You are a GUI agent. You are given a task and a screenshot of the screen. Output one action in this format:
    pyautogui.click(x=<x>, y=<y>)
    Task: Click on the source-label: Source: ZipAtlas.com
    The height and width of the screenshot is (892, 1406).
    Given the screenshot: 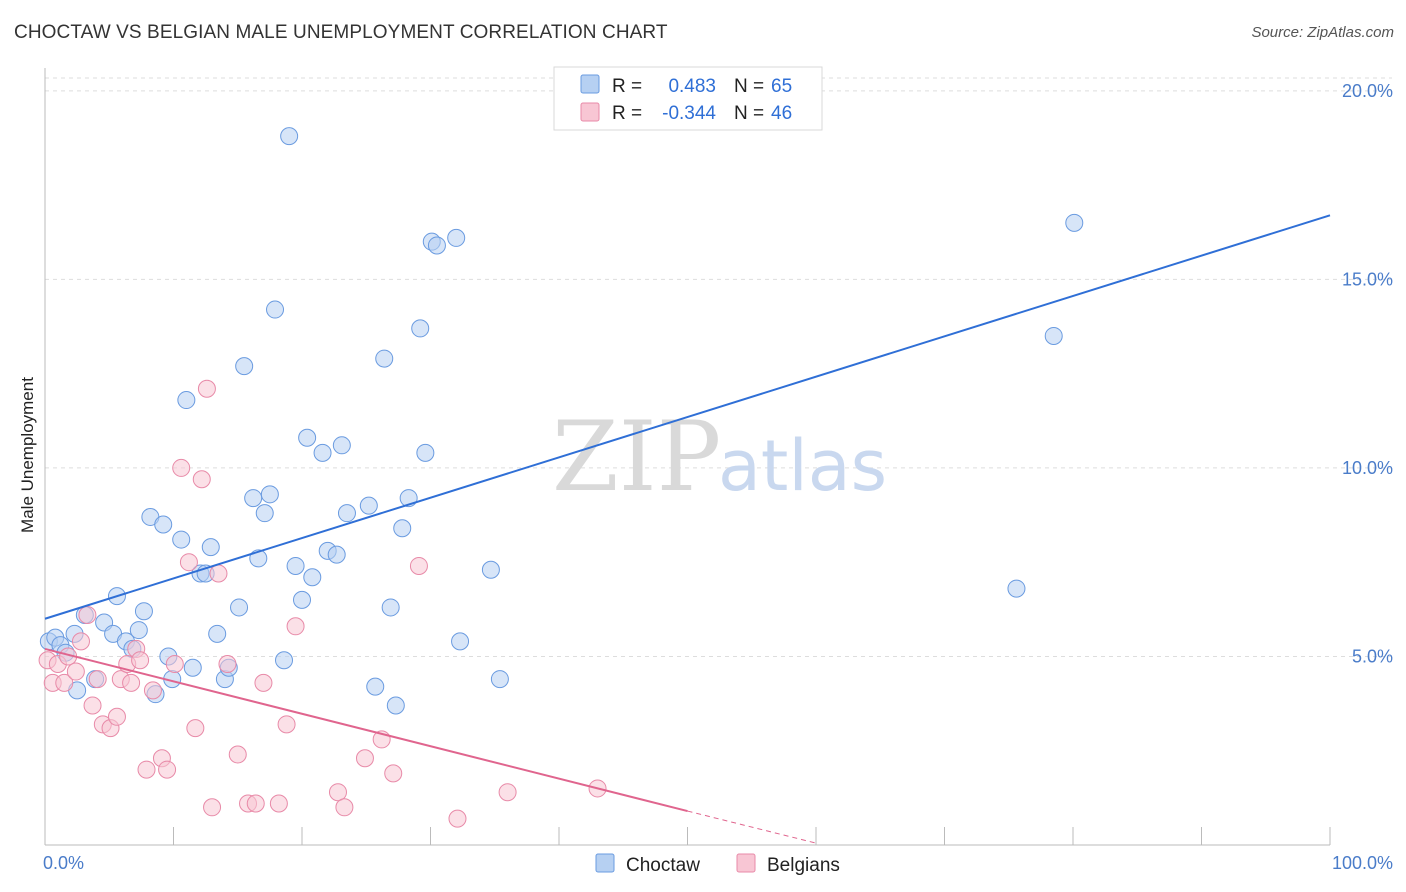 What is the action you would take?
    pyautogui.click(x=1322, y=32)
    